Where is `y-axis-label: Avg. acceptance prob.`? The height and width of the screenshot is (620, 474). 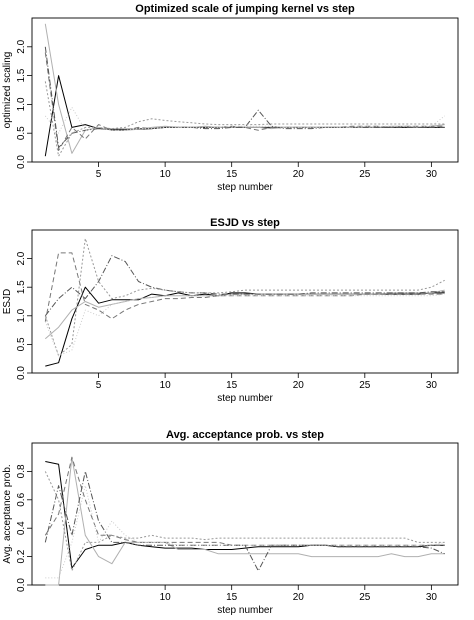
y-axis-label: Avg. acceptance prob. is located at coordinates (7, 513).